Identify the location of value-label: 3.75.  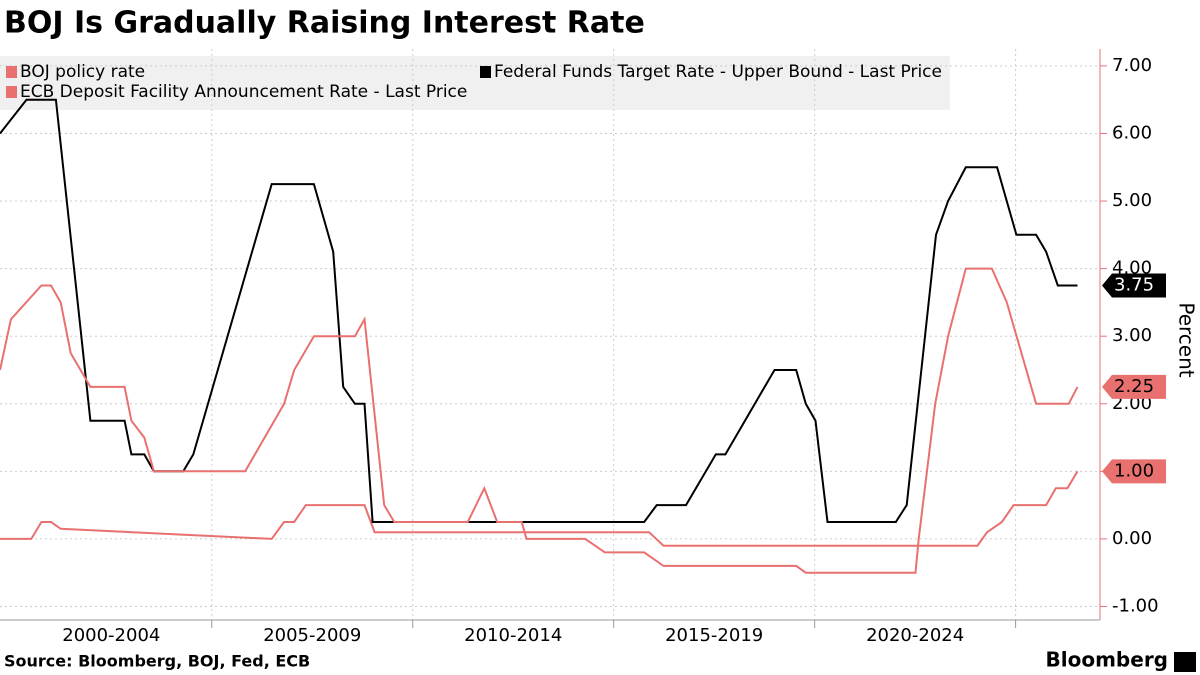
(1134, 285).